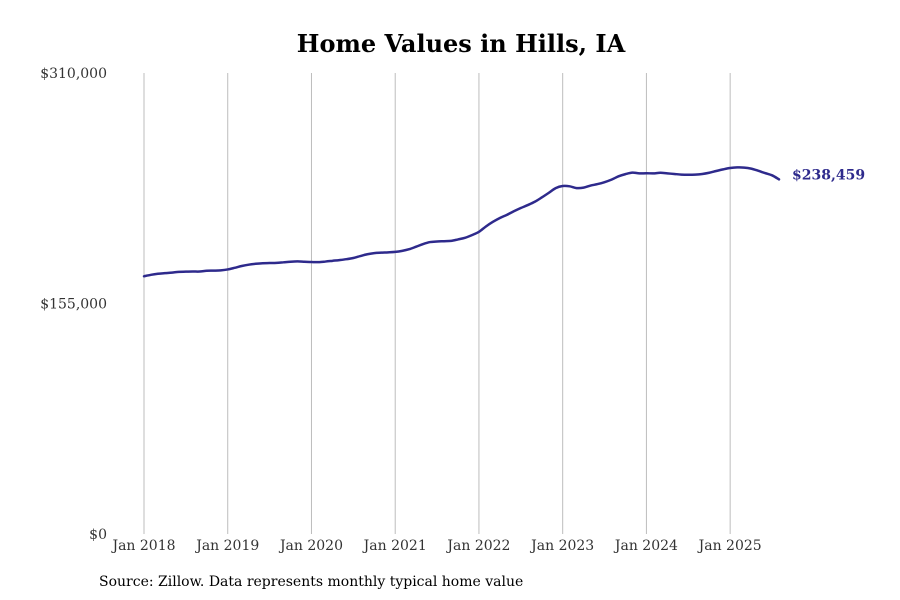  I want to click on x-tick-label: Jan 2018, so click(142, 546).